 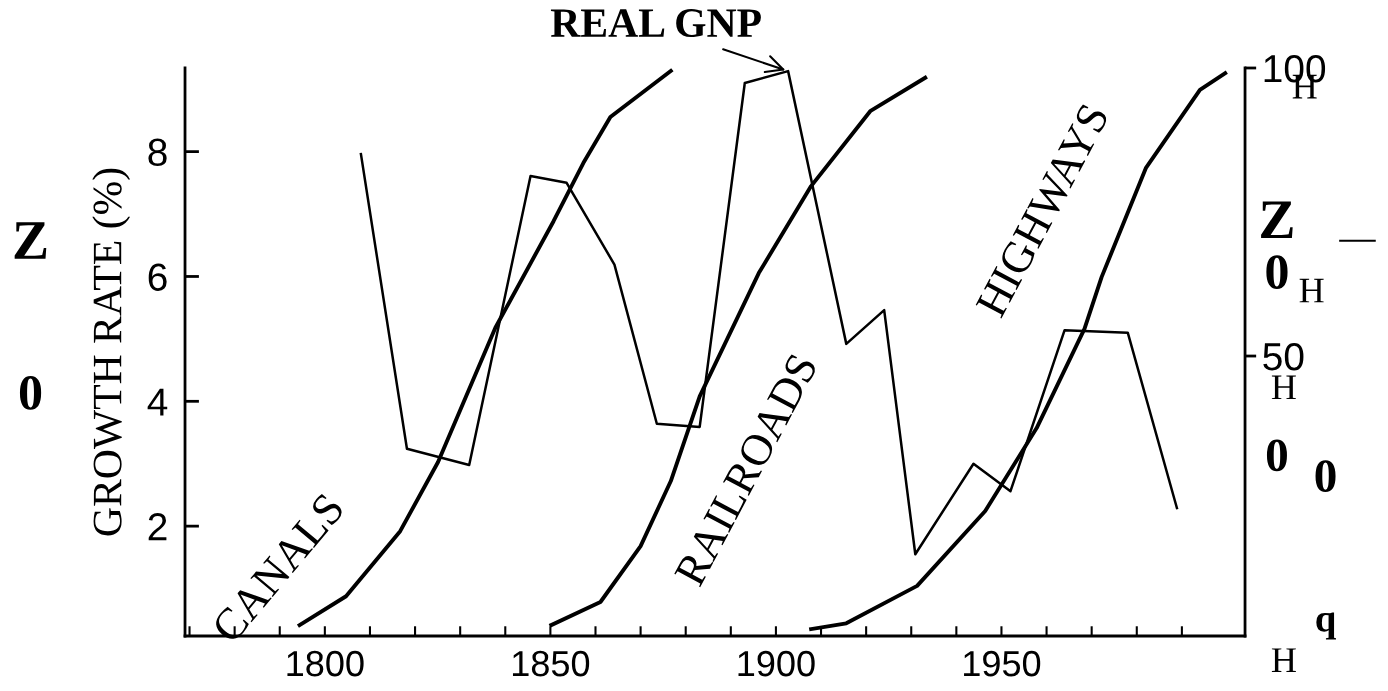 What do you see at coordinates (157, 527) in the screenshot?
I see `y-tick-label: 2` at bounding box center [157, 527].